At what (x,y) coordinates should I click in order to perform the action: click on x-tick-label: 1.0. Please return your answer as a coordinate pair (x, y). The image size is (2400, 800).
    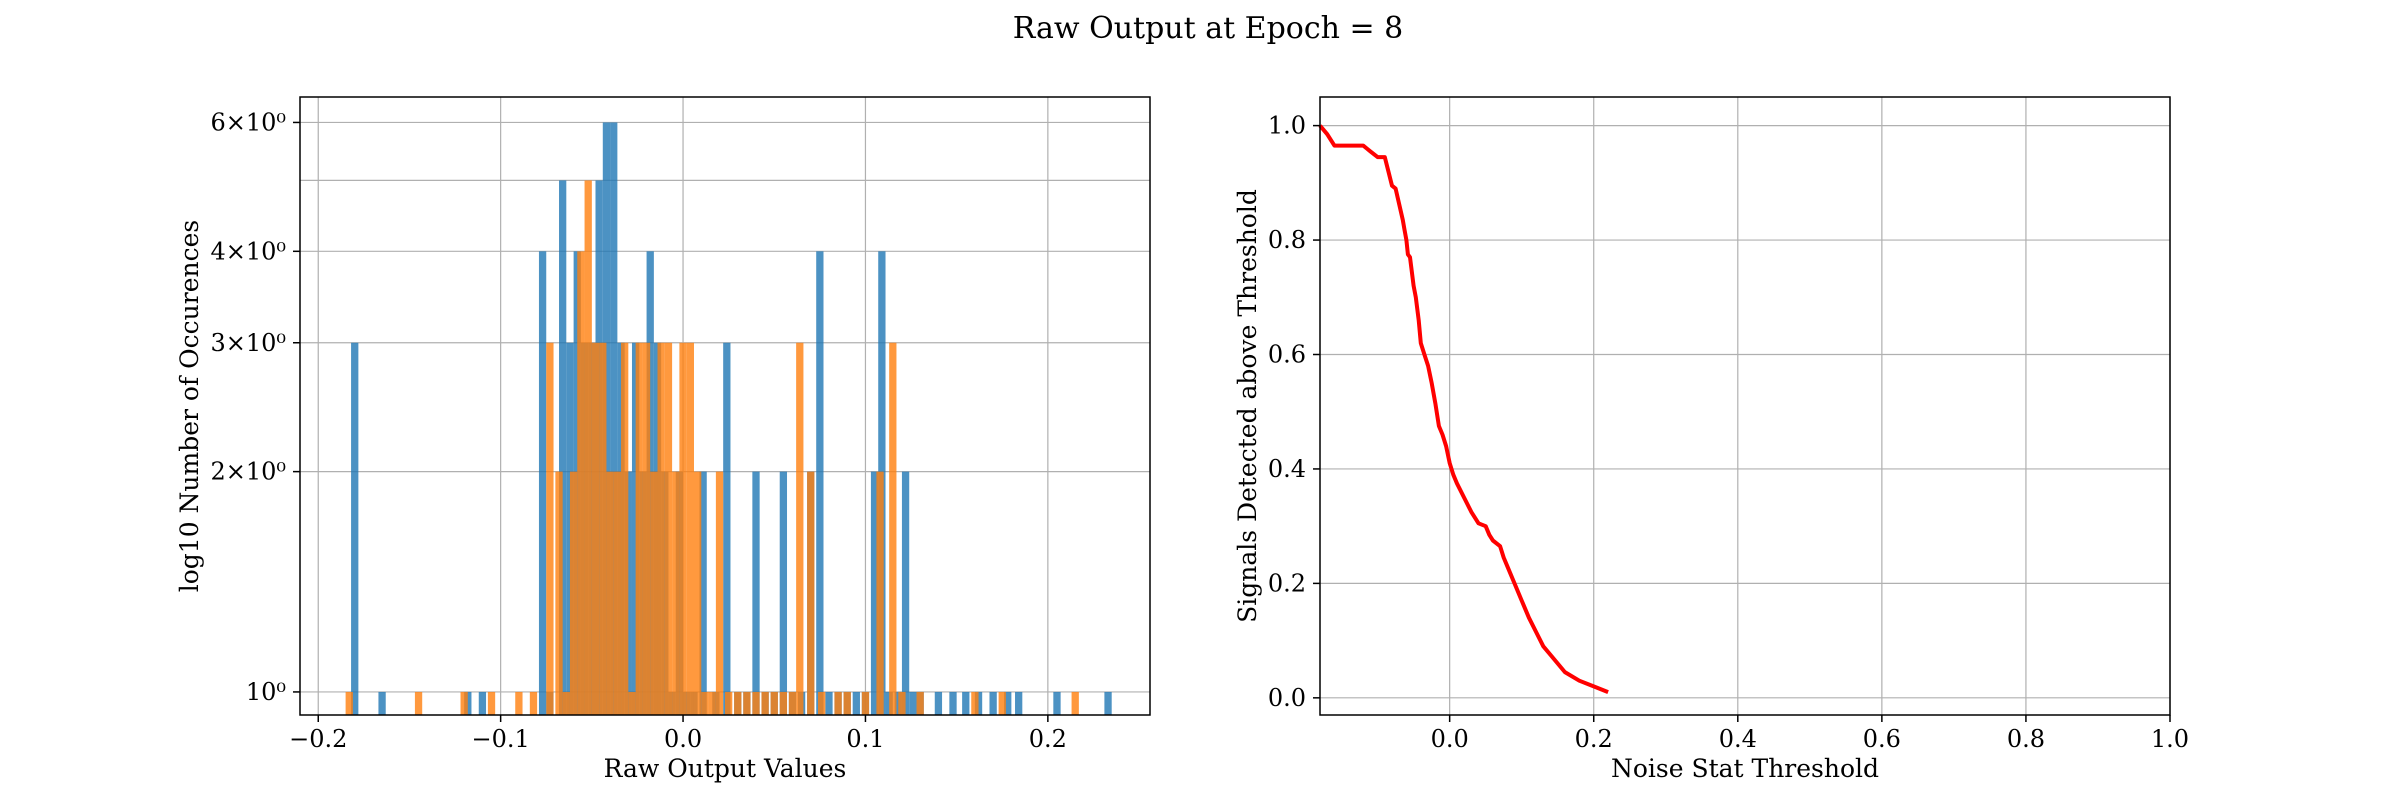
    Looking at the image, I should click on (2170, 739).